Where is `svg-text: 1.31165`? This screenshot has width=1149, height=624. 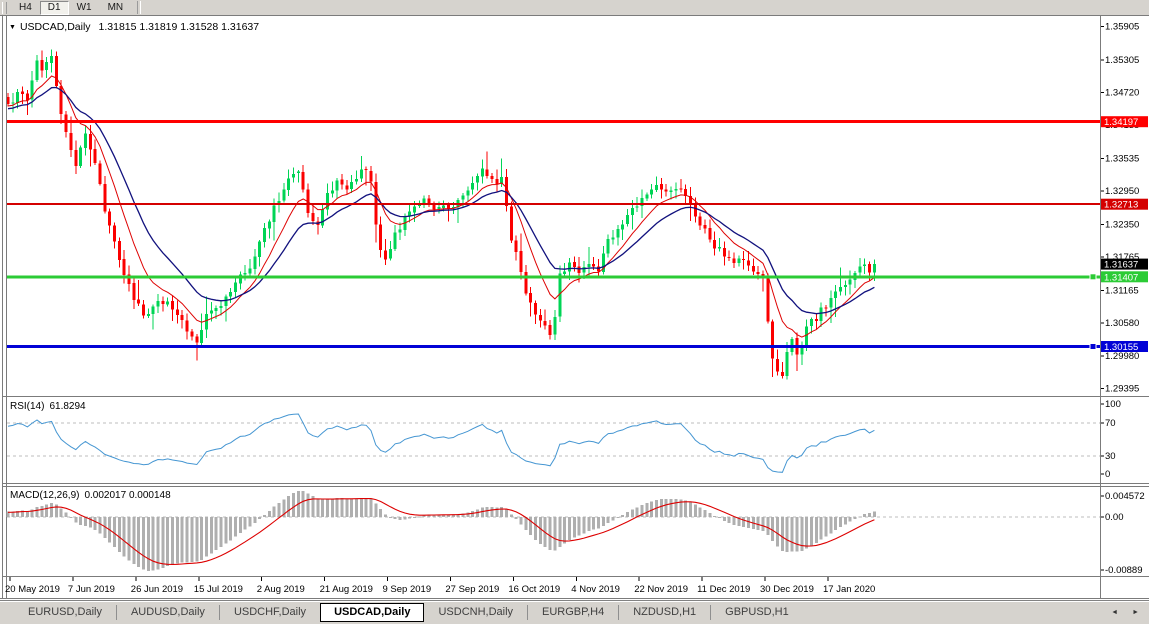 svg-text: 1.31165 is located at coordinates (1122, 290).